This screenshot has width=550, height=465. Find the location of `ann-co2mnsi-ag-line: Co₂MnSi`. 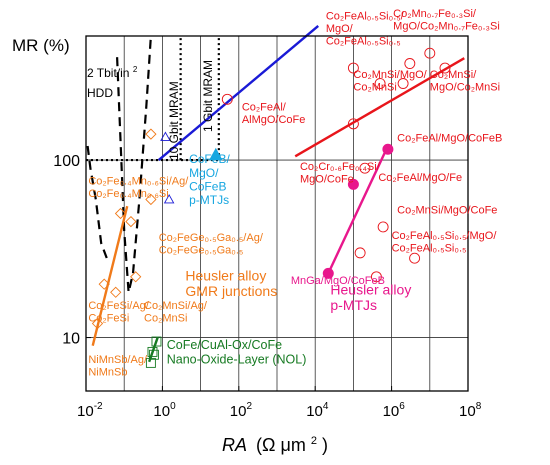

ann-co2mnsi-ag-line: Co₂MnSi is located at coordinates (165, 318).